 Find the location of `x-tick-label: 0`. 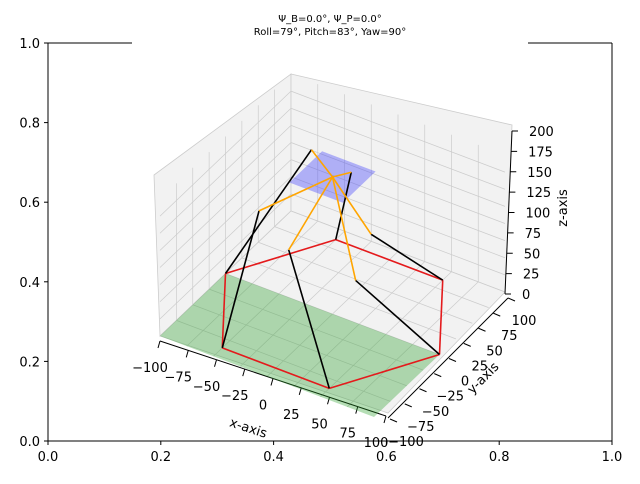

x-tick-label: 0 is located at coordinates (263, 406).